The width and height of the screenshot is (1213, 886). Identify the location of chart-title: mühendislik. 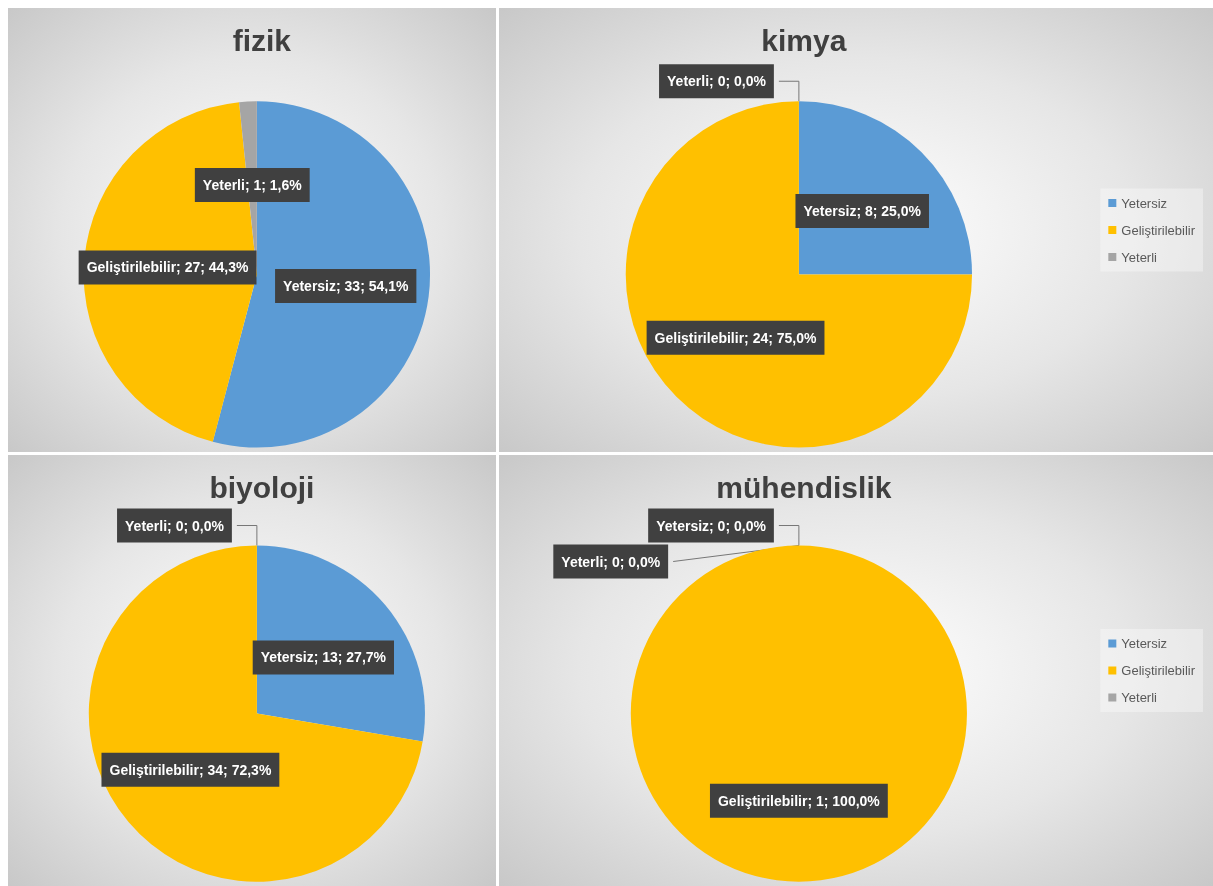
(804, 487).